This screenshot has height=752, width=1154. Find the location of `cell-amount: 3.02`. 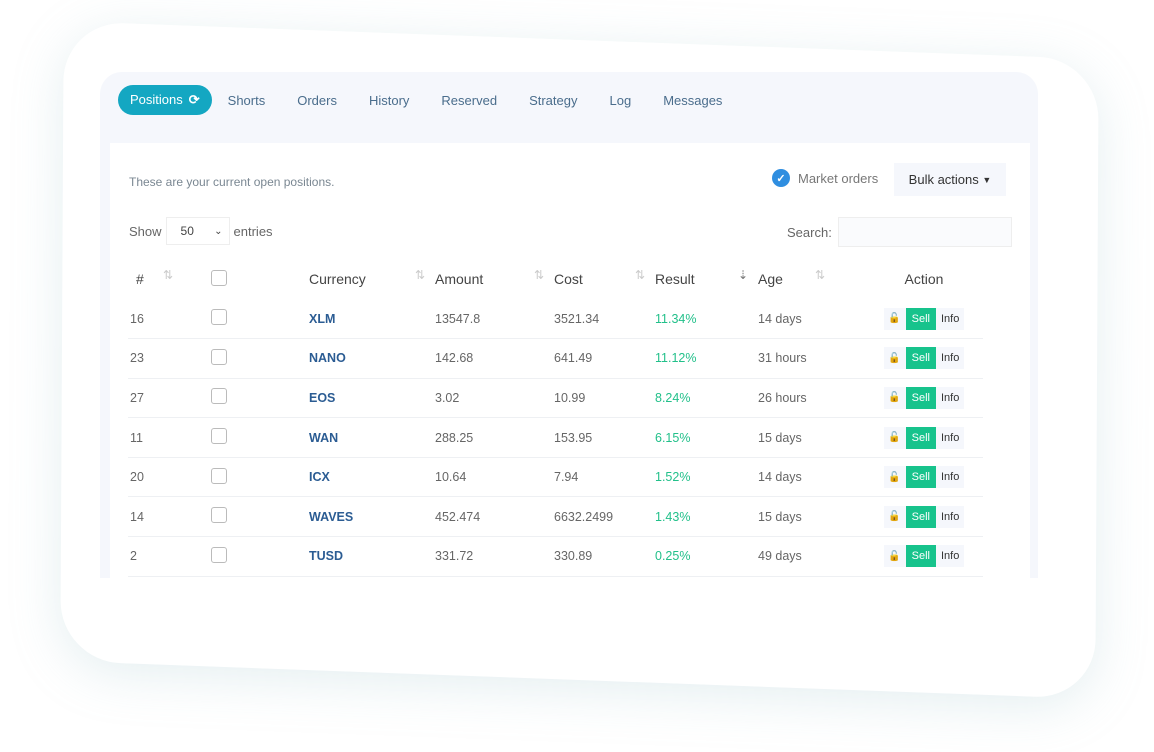

cell-amount: 3.02 is located at coordinates (494, 398).